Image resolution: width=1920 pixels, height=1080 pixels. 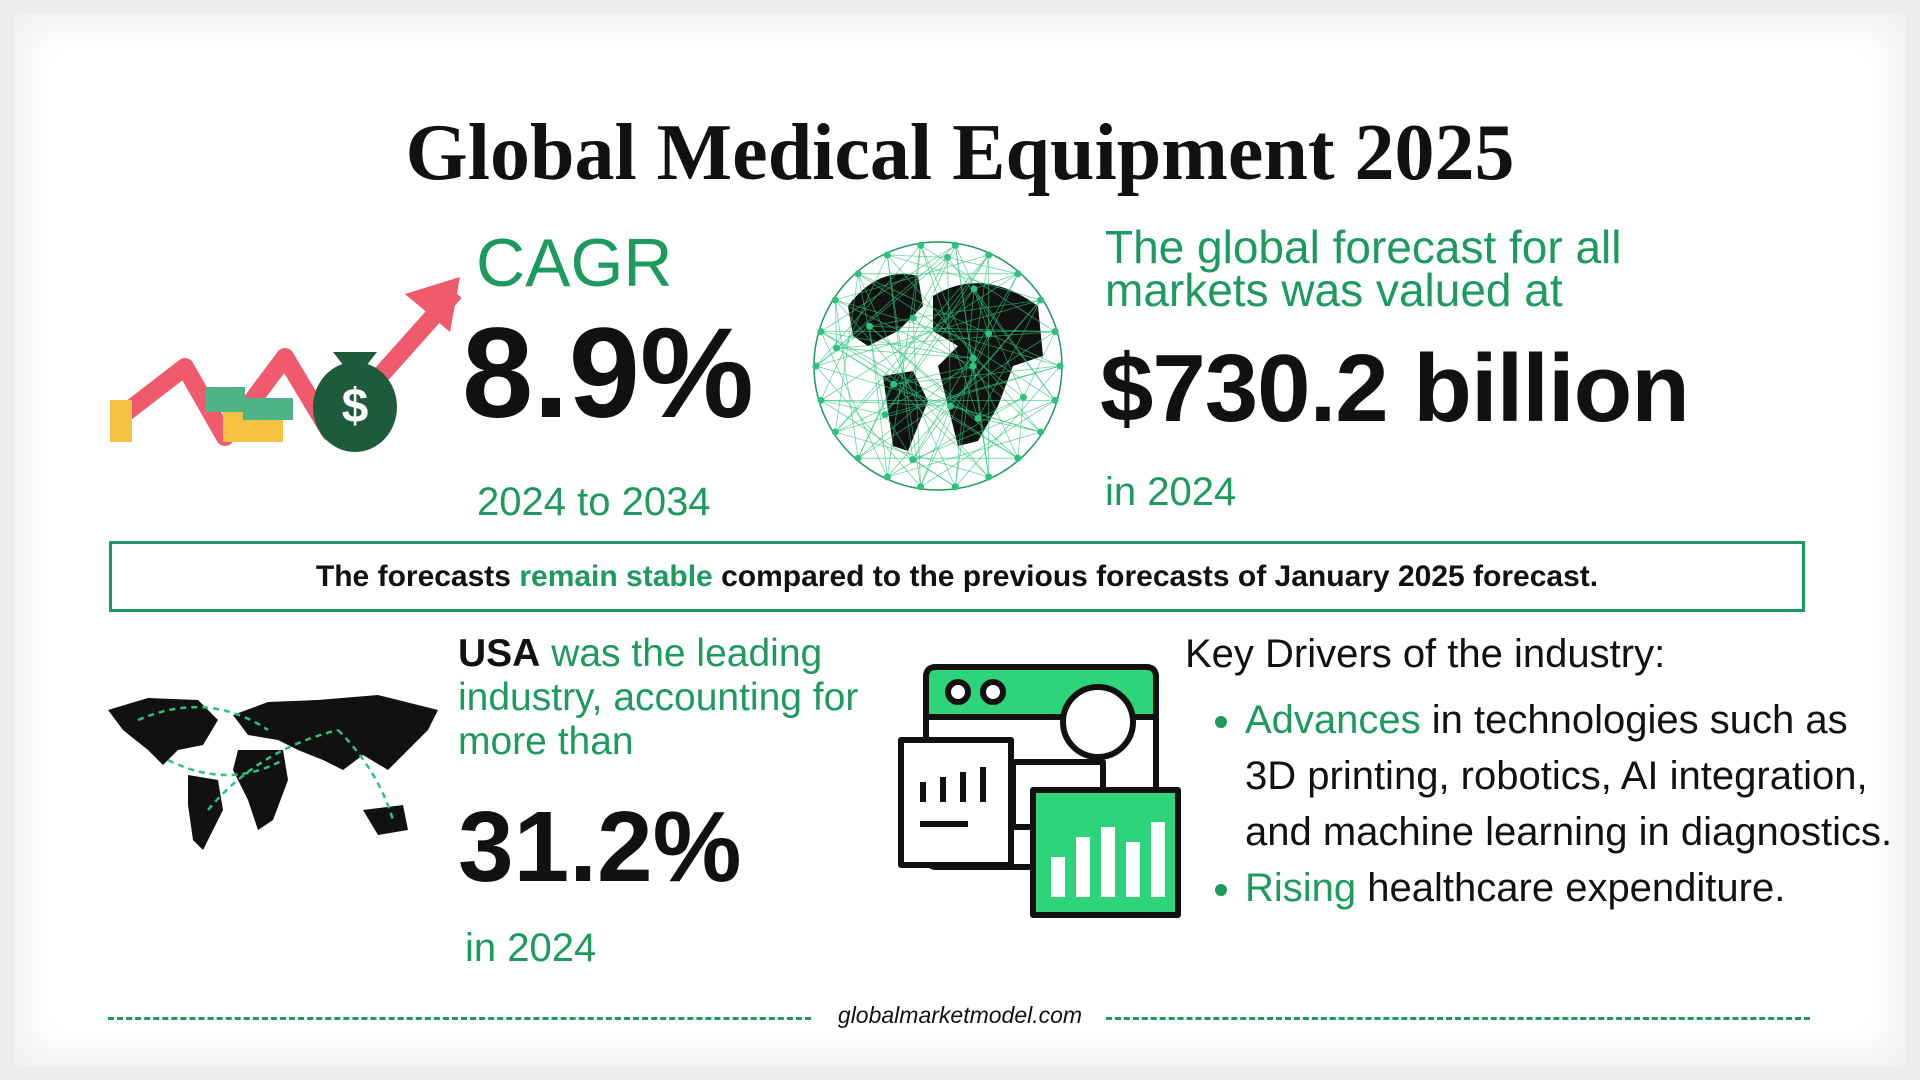 I want to click on cagr-period: 2024 to 2034, so click(x=594, y=502).